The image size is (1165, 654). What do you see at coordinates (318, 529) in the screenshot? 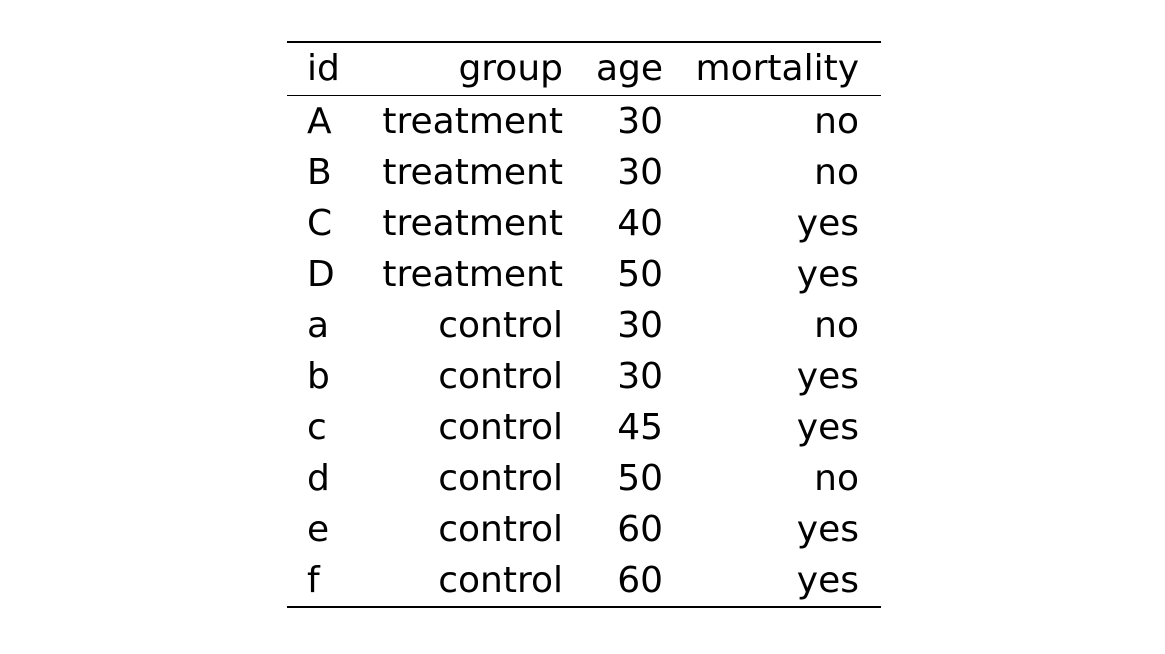
I see `cell-id: e` at bounding box center [318, 529].